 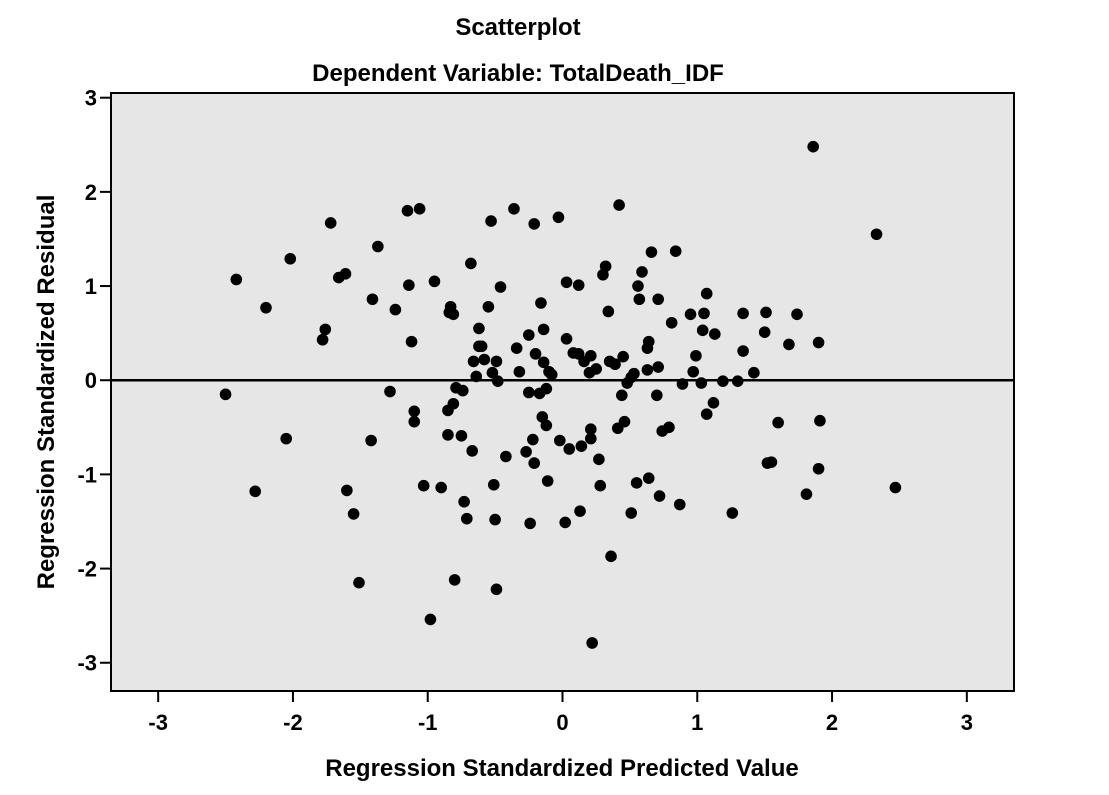 What do you see at coordinates (87, 569) in the screenshot?
I see `y-tick-label: -2` at bounding box center [87, 569].